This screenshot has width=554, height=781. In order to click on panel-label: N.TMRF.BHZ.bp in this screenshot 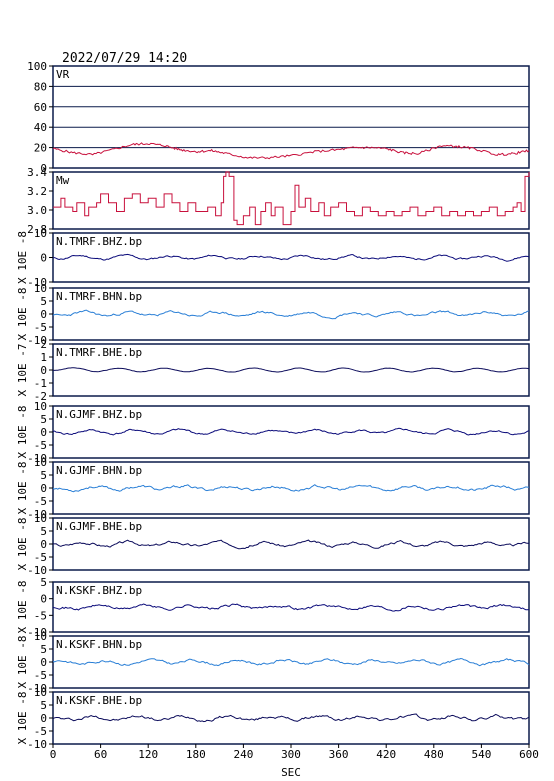, I will do `click(99, 241)`.